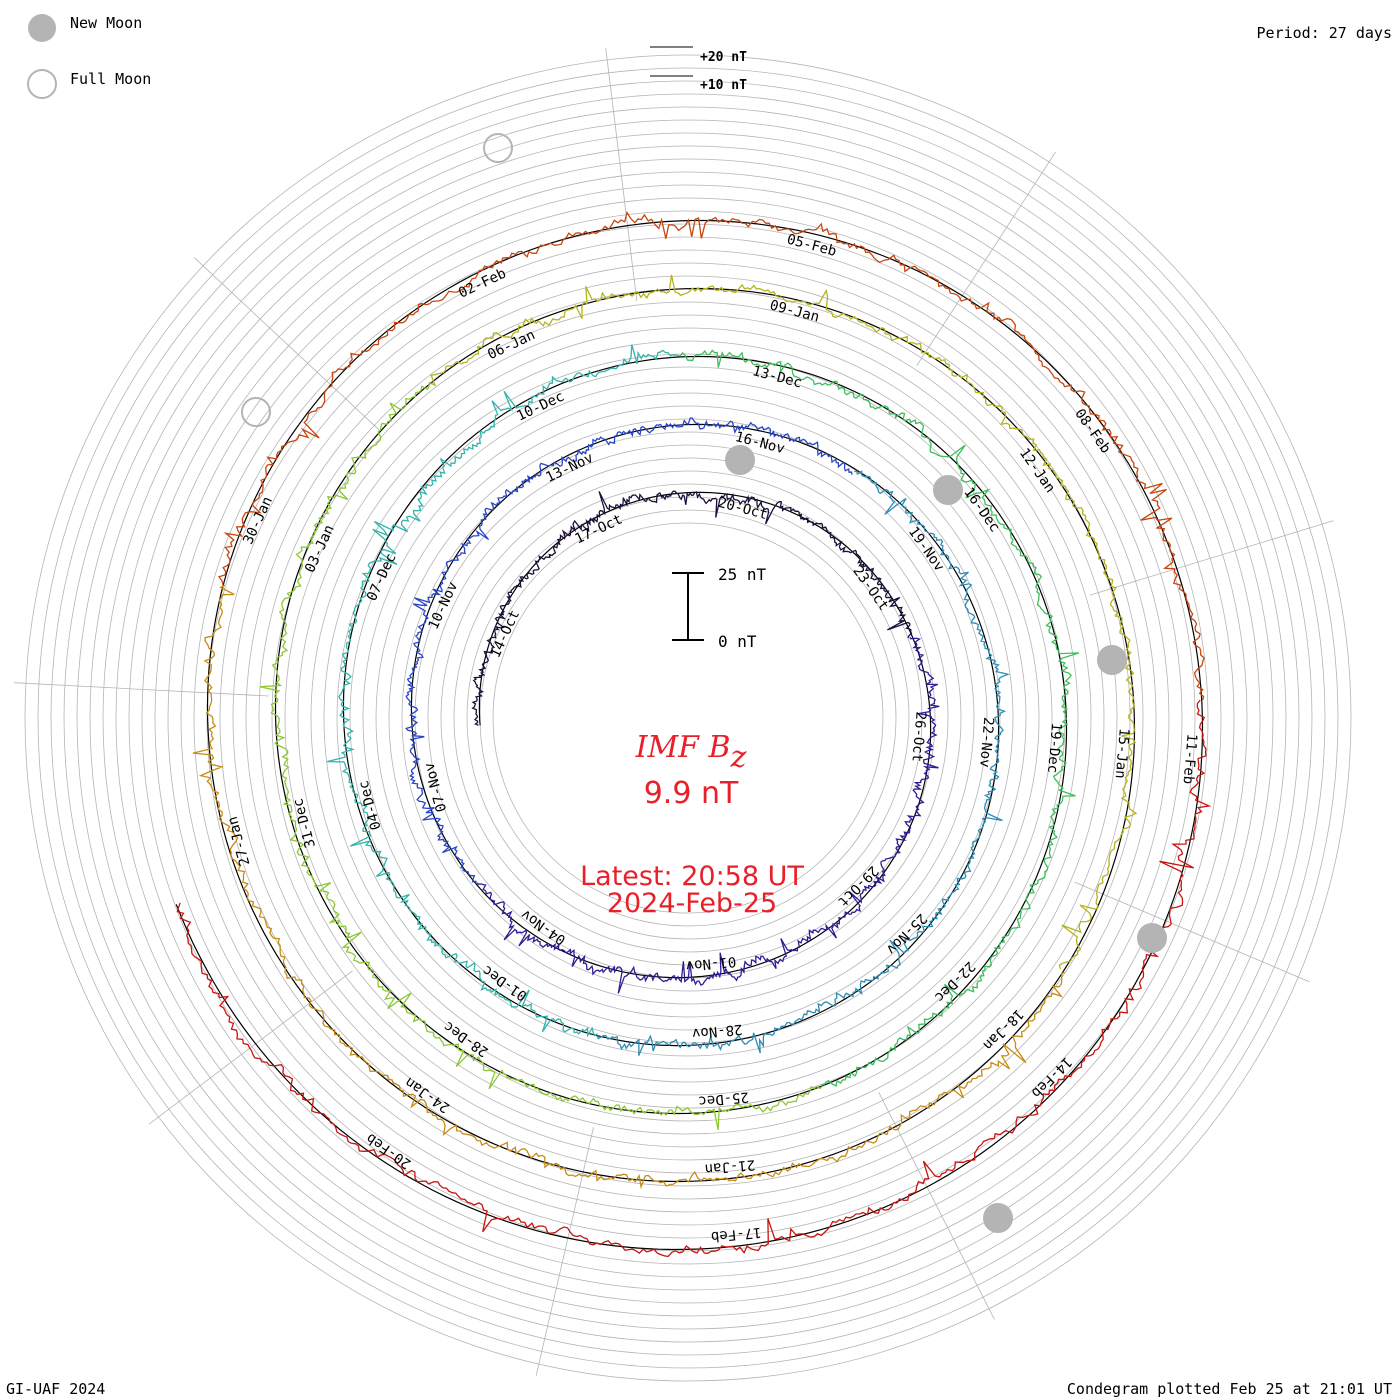 This screenshot has width=1400, height=1400. I want to click on ring-scale-inner-label: +10 nT, so click(723, 85).